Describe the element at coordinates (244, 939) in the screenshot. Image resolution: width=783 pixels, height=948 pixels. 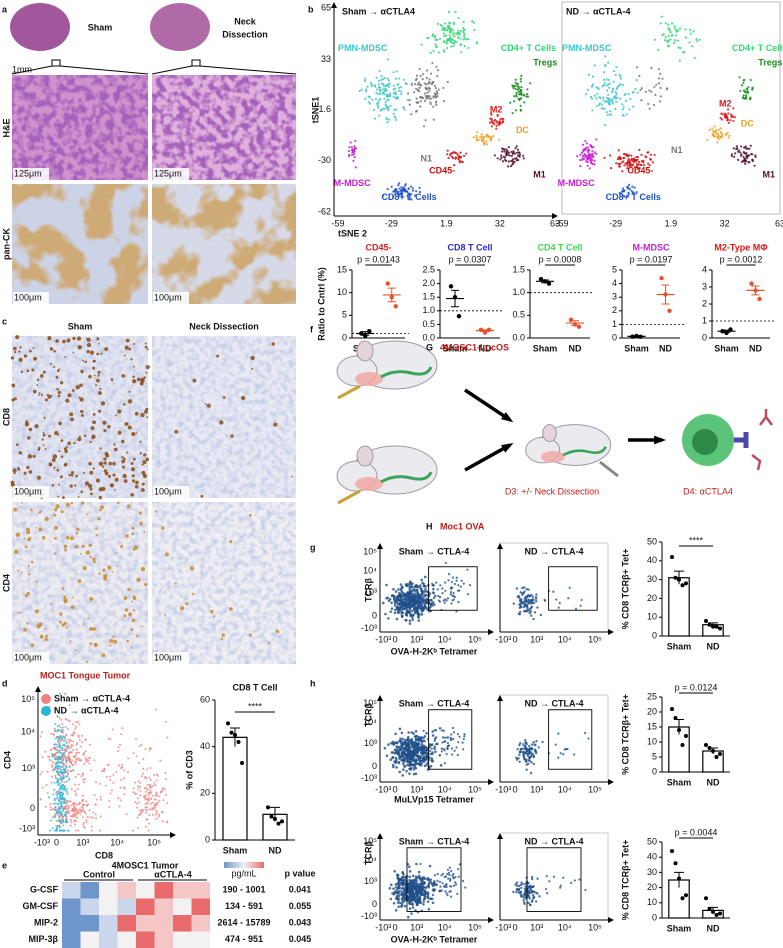
I see `range-label: 474 - 951` at that location.